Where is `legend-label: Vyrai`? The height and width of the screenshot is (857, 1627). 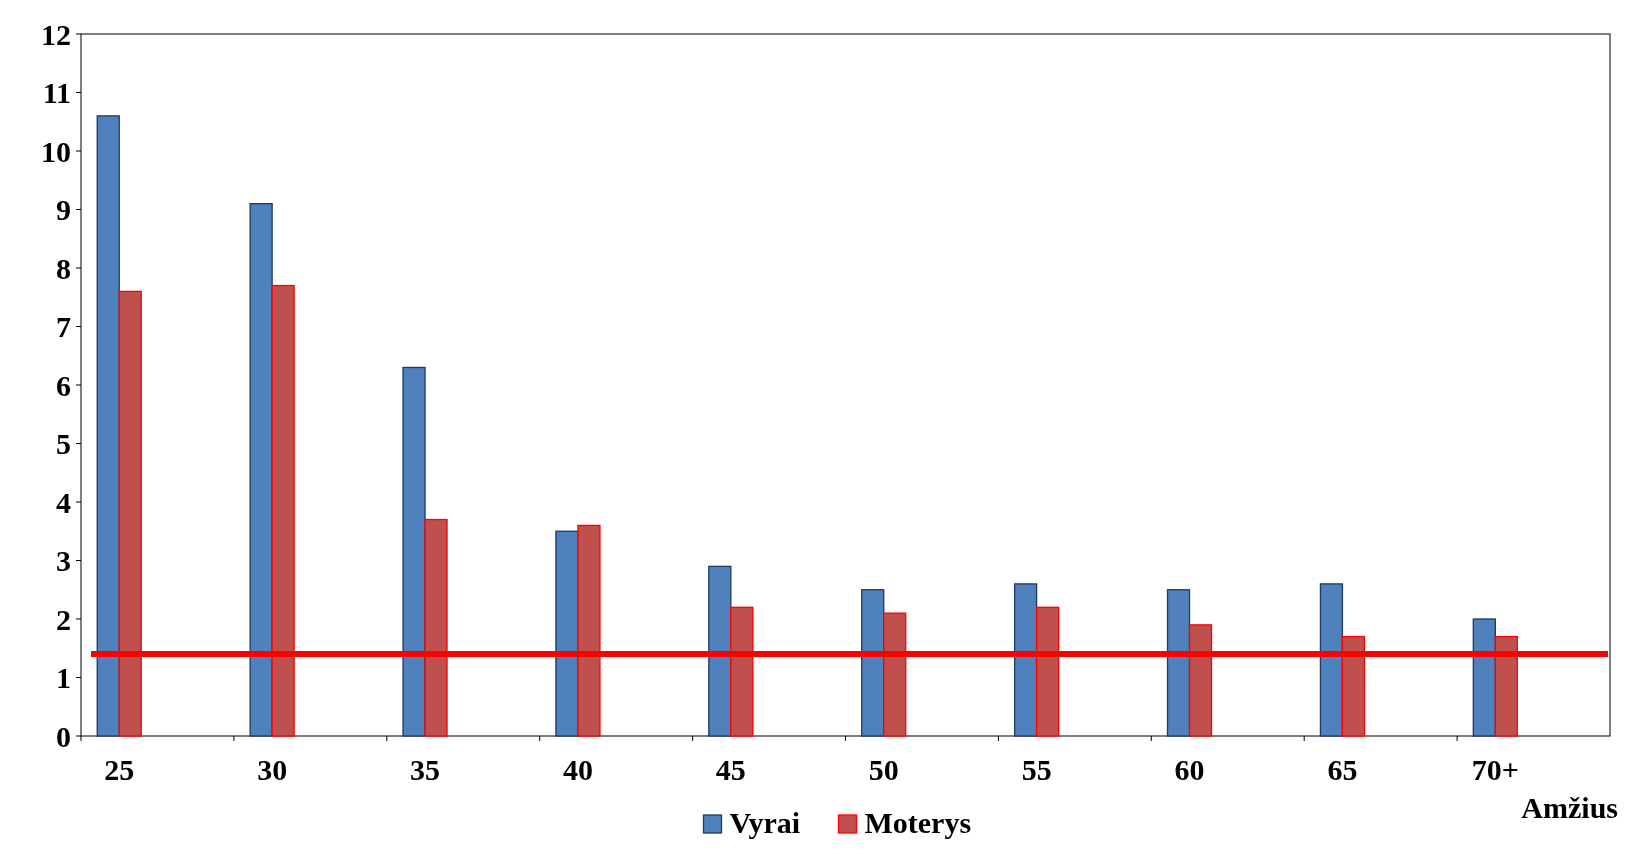 legend-label: Vyrai is located at coordinates (765, 822).